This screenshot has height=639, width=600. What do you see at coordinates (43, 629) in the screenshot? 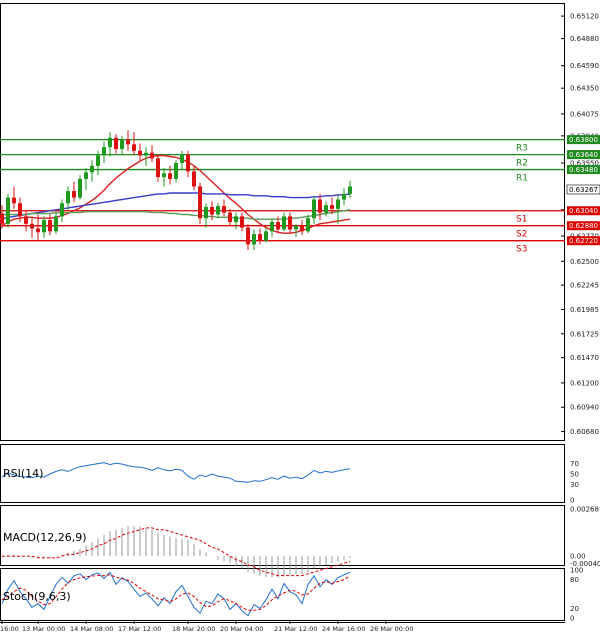
I see `time-axis-label: 13 Mar 00:00` at bounding box center [43, 629].